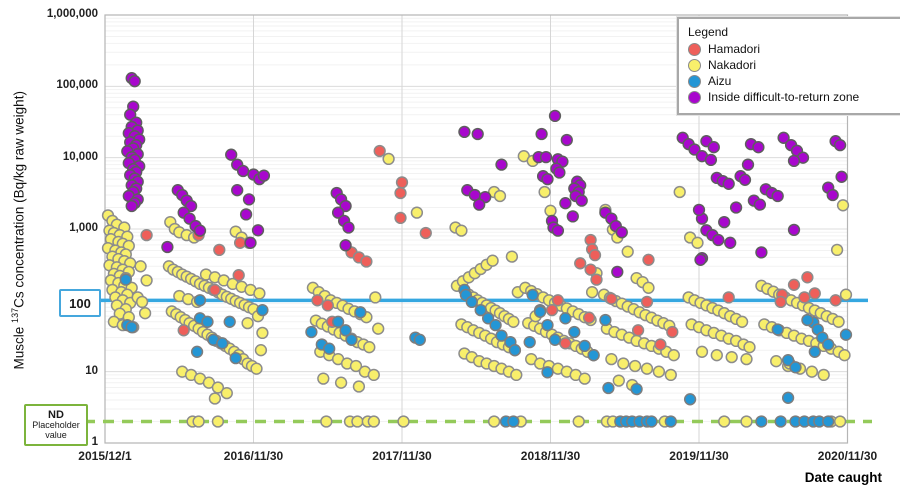 This screenshot has width=900, height=500. Describe the element at coordinates (80, 156) in the screenshot. I see `y-tick-label: 10,000` at that location.